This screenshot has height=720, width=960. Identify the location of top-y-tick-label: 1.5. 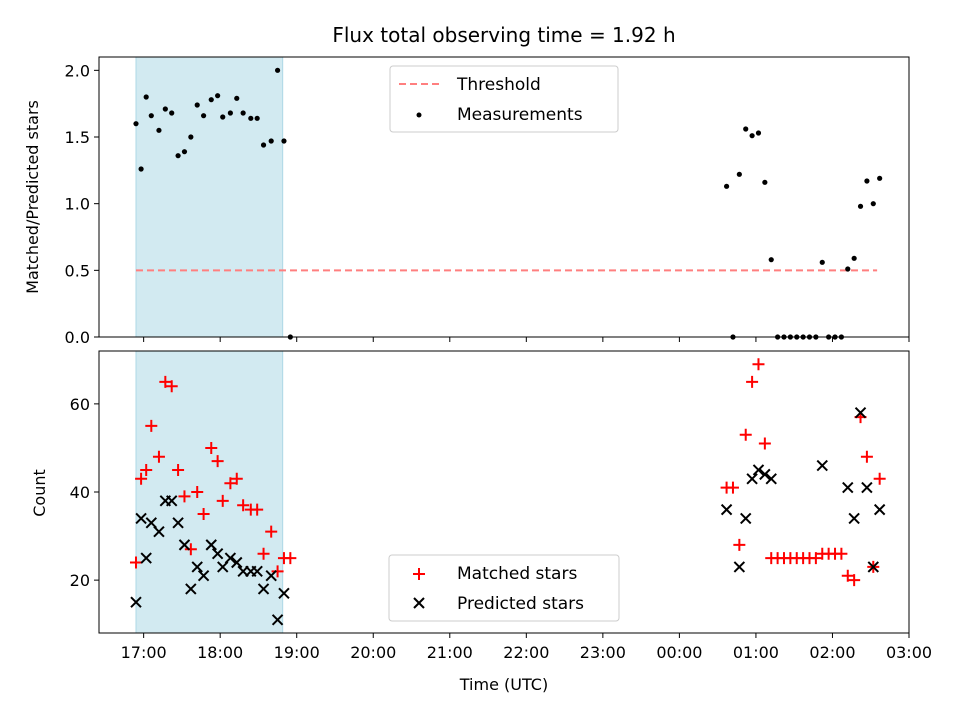
(77, 137).